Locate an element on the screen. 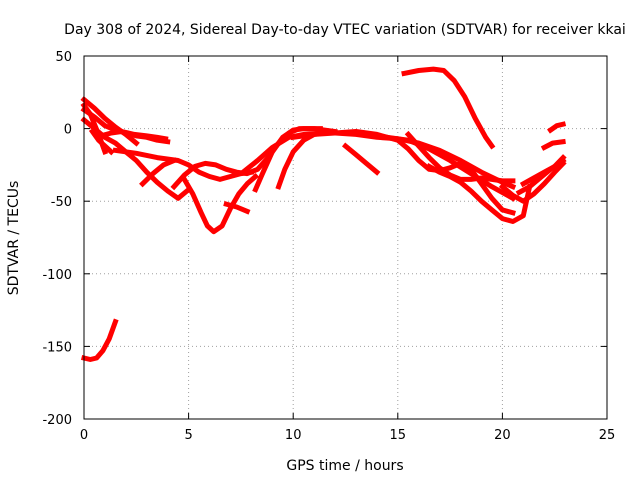 This screenshot has width=640, height=480. x-tick-label: 20 is located at coordinates (502, 435).